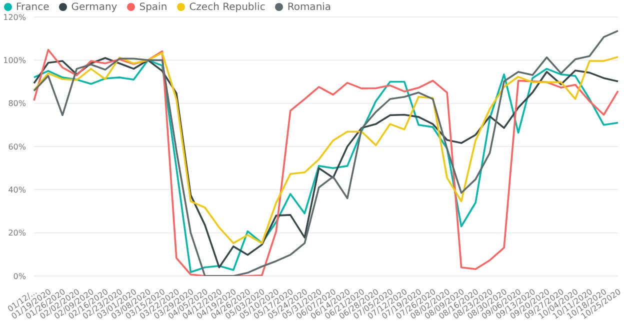 The height and width of the screenshot is (328, 624). Describe the element at coordinates (17, 147) in the screenshot. I see `y-tick-label: 60%` at that location.